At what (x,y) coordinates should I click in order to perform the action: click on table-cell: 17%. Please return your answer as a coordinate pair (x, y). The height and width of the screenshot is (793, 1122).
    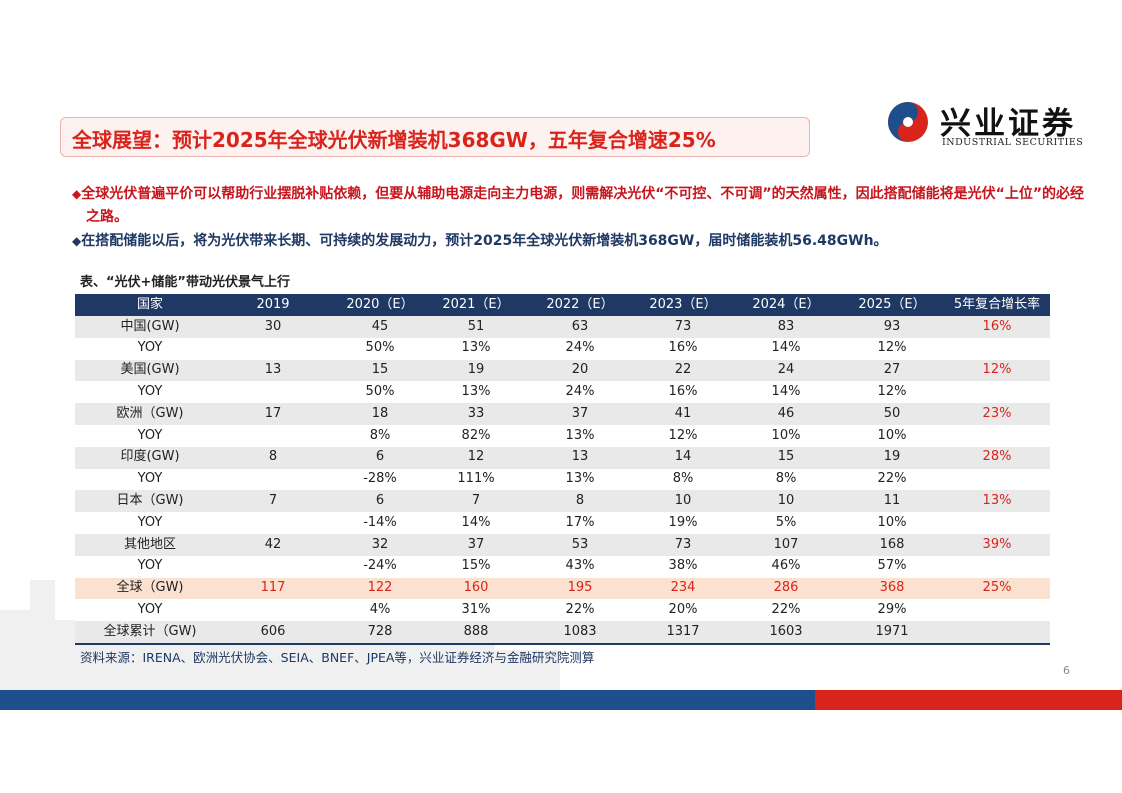
    Looking at the image, I should click on (580, 522).